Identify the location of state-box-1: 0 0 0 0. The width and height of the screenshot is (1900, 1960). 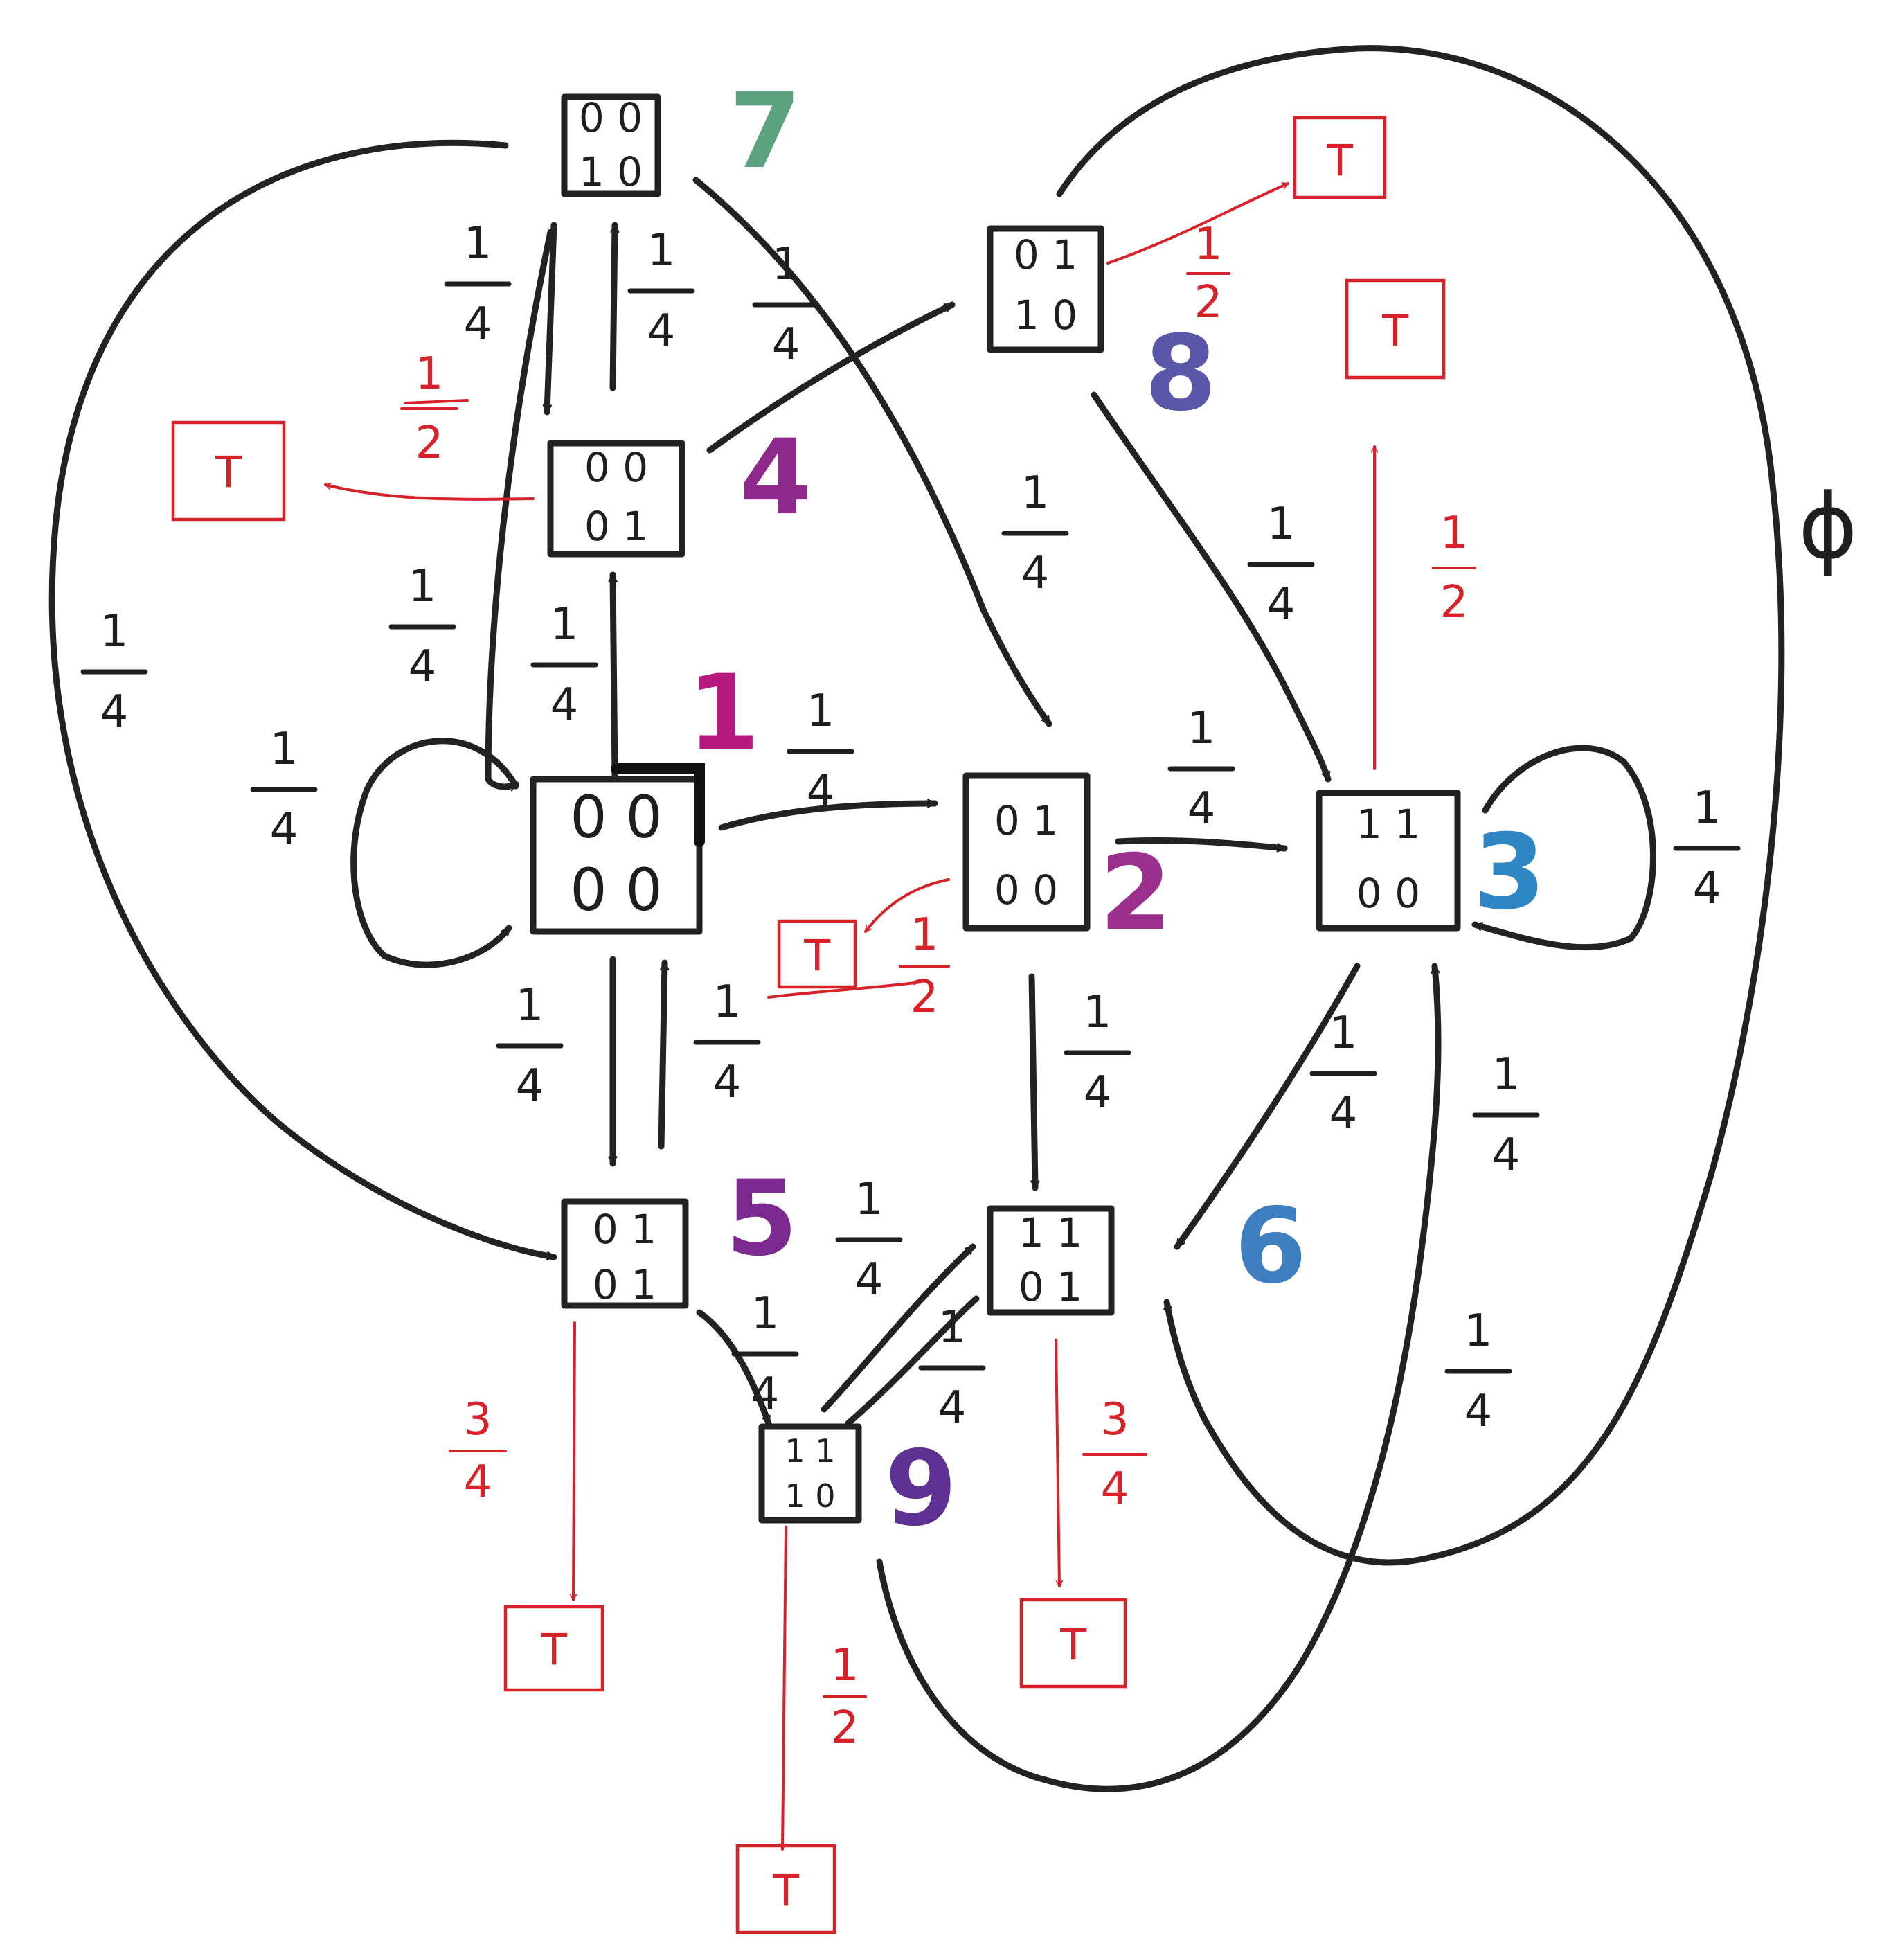
(617, 849).